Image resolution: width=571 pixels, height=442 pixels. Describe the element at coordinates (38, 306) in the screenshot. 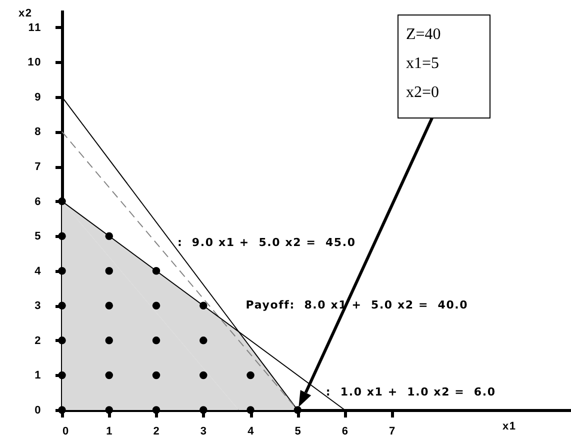

I see `y-tick-label: 3` at that location.